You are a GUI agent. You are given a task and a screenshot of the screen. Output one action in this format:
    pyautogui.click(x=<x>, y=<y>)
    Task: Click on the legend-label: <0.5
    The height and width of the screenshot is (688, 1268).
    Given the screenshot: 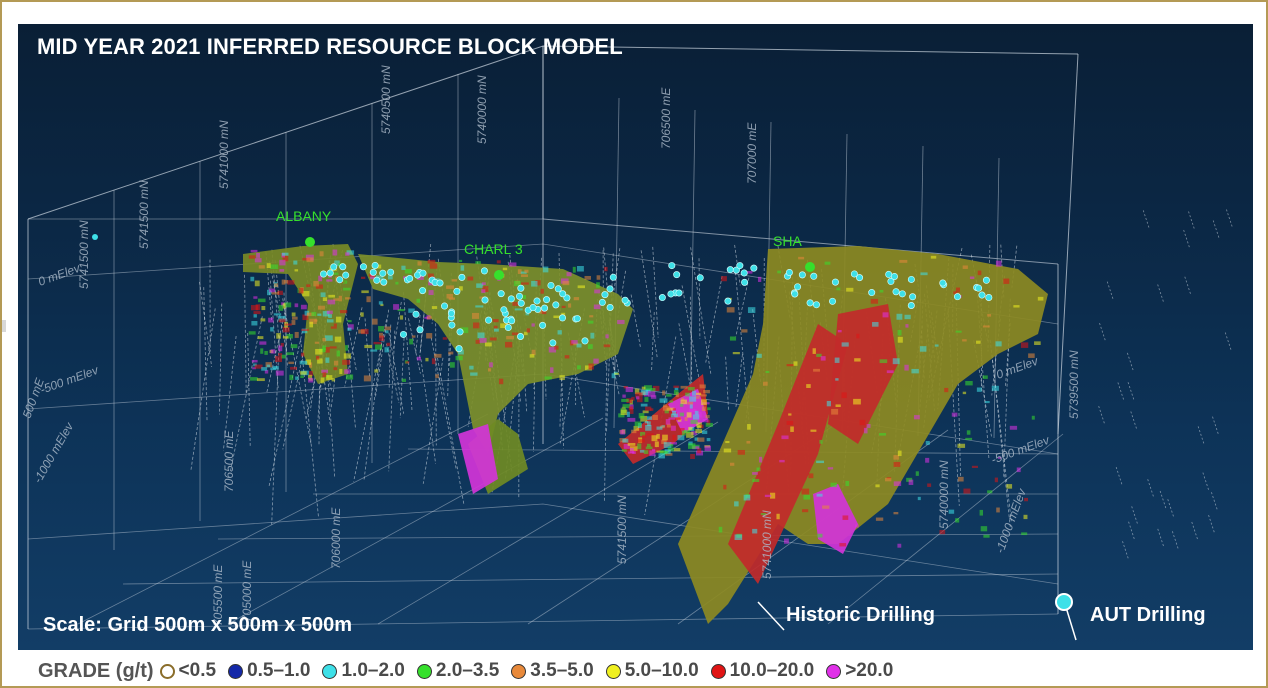 What is the action you would take?
    pyautogui.click(x=197, y=670)
    